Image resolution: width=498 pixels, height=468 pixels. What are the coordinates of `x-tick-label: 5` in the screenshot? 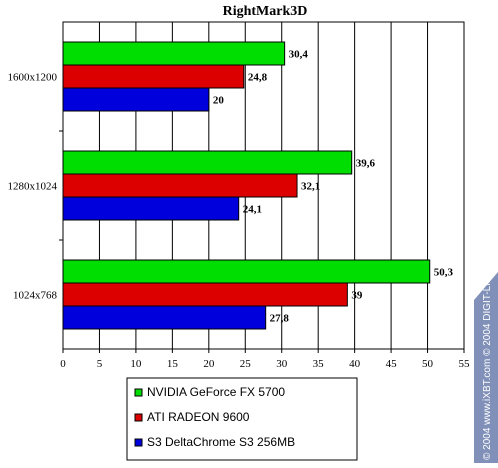 It's located at (100, 364).